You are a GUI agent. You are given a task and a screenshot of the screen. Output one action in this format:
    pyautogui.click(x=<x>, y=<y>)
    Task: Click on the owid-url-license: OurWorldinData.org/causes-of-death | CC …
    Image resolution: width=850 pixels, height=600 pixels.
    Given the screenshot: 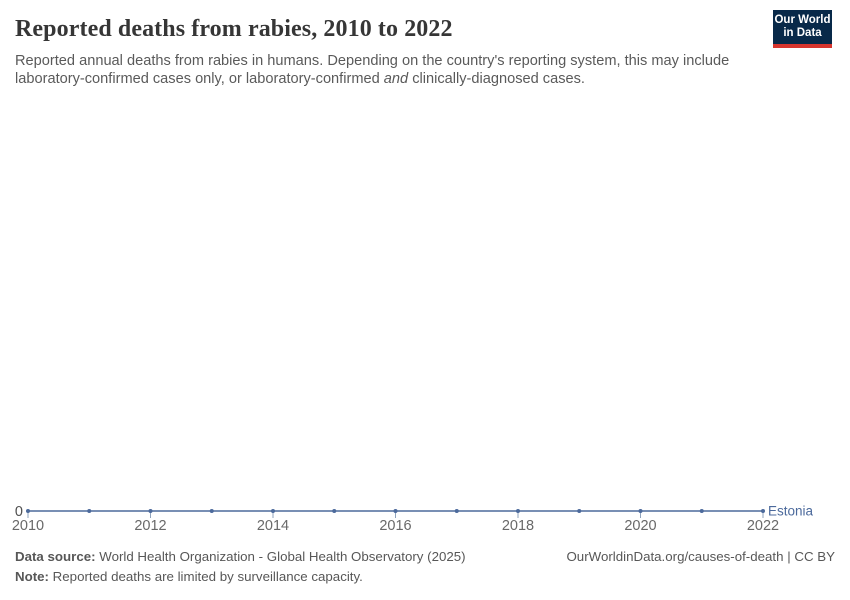 What is the action you would take?
    pyautogui.click(x=700, y=556)
    